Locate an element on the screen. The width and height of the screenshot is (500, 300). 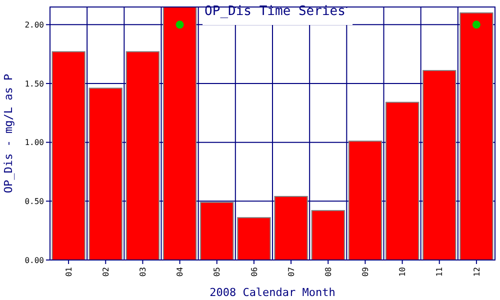
x-tick-label: 08 is located at coordinates (328, 271).